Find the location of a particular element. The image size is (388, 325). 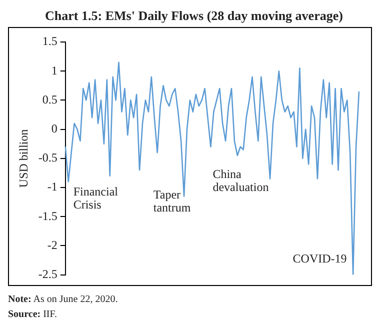

chart-title: Chart 1.5: EMs' Daily Flows (28 day moving average) is located at coordinates (194, 16).